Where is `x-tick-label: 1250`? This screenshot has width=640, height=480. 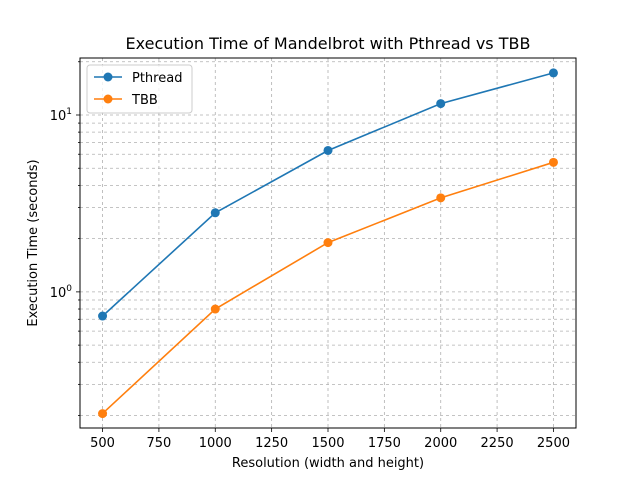
x-tick-label: 1250 is located at coordinates (271, 443).